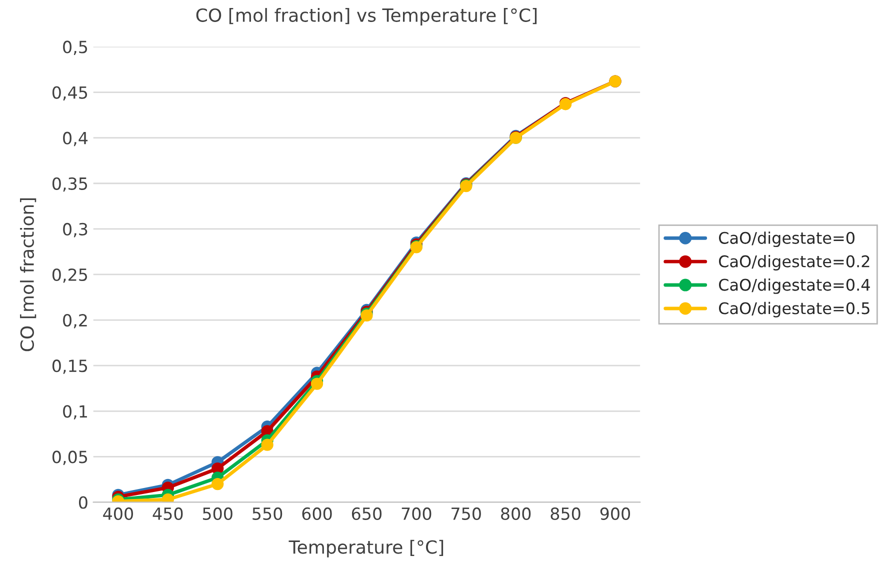 This screenshot has width=889, height=584. What do you see at coordinates (367, 513) in the screenshot?
I see `x-tick-label: 650` at bounding box center [367, 513].